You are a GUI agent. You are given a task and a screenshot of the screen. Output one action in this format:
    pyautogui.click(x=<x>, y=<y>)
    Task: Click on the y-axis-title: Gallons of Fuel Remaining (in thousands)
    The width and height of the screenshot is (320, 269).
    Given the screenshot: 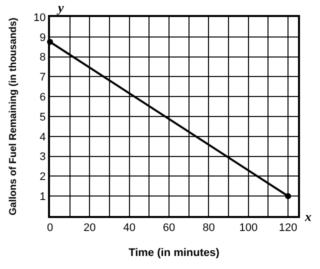 What is the action you would take?
    pyautogui.click(x=14, y=117)
    